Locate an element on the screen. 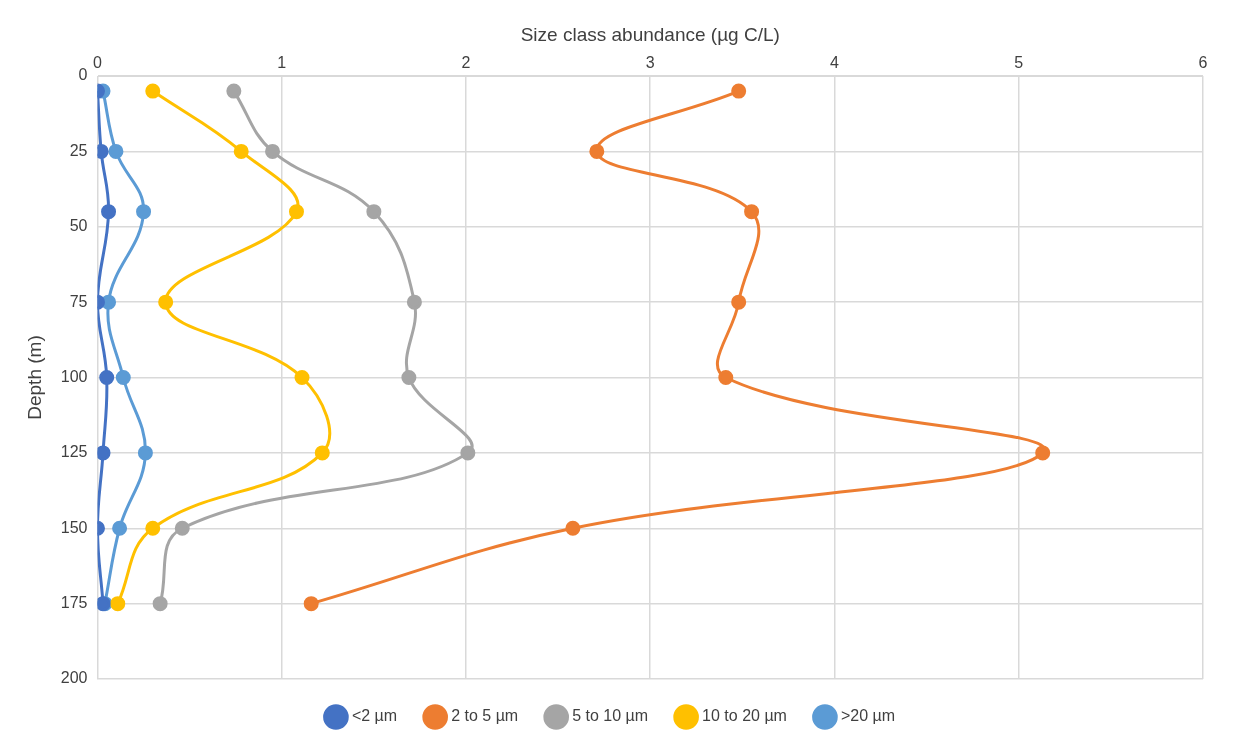 Image resolution: width=1233 pixels, height=745 pixels. x-tick-label: 4 is located at coordinates (835, 62).